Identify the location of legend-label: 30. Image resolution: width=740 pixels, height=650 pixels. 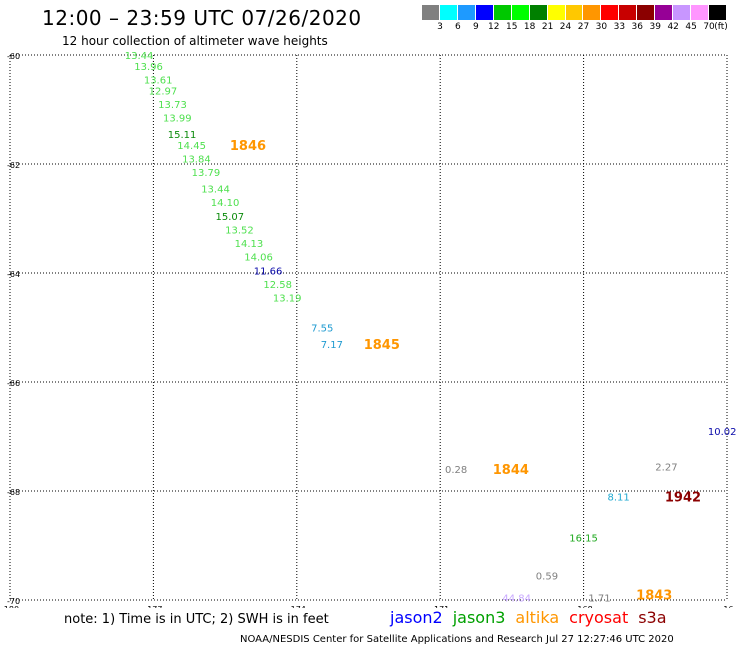
(601, 27).